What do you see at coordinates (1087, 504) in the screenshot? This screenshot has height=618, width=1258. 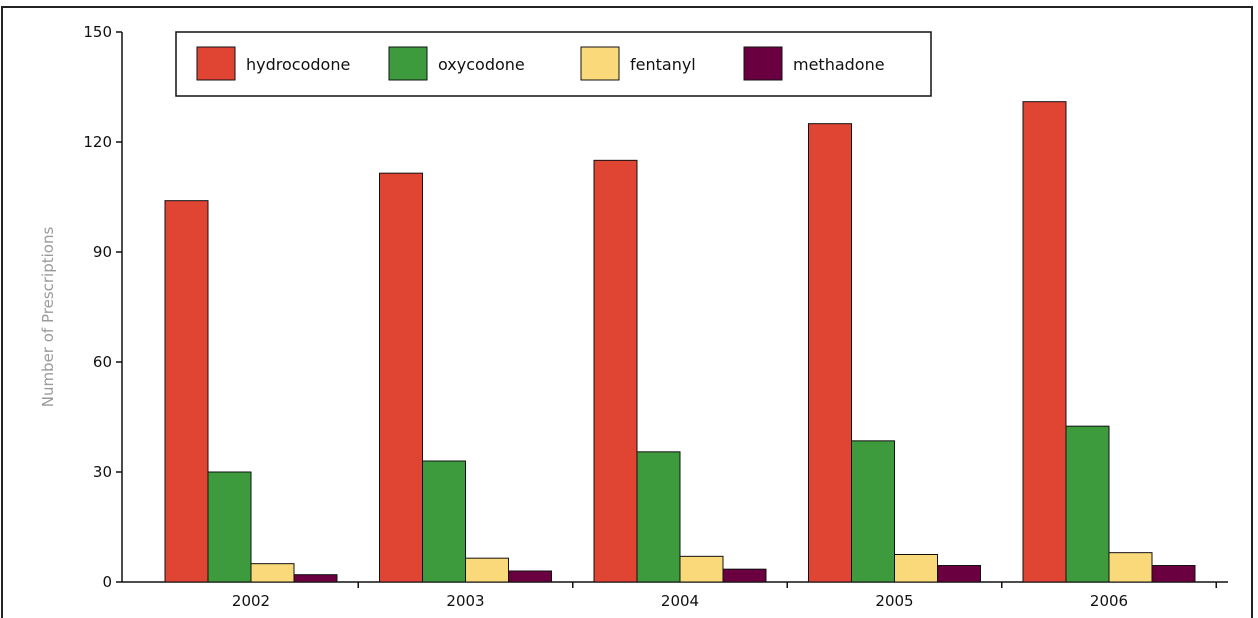 I see `bar-oxycodone-2006` at bounding box center [1087, 504].